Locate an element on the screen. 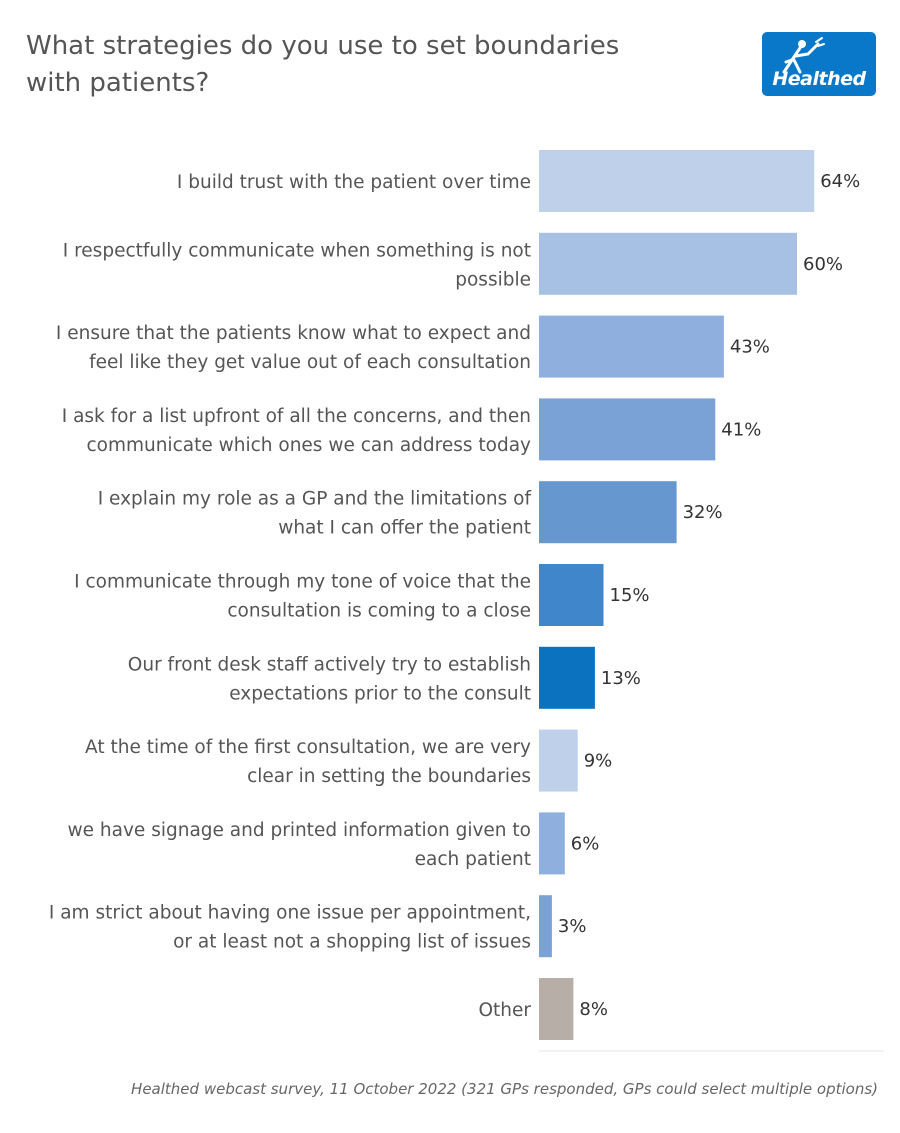 The width and height of the screenshot is (900, 1133). logo-text: Healthed is located at coordinates (819, 79).